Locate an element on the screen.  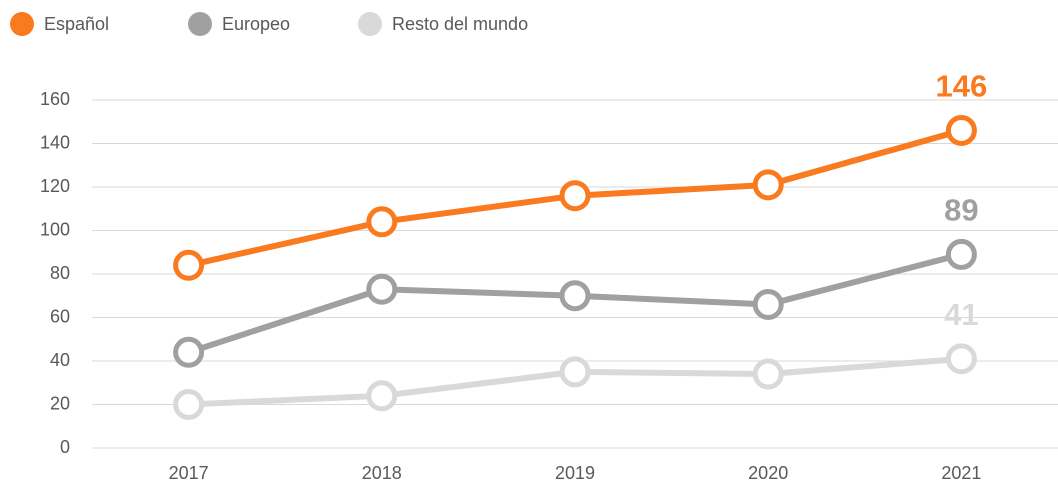
y-tick-label: 0 is located at coordinates (65, 447).